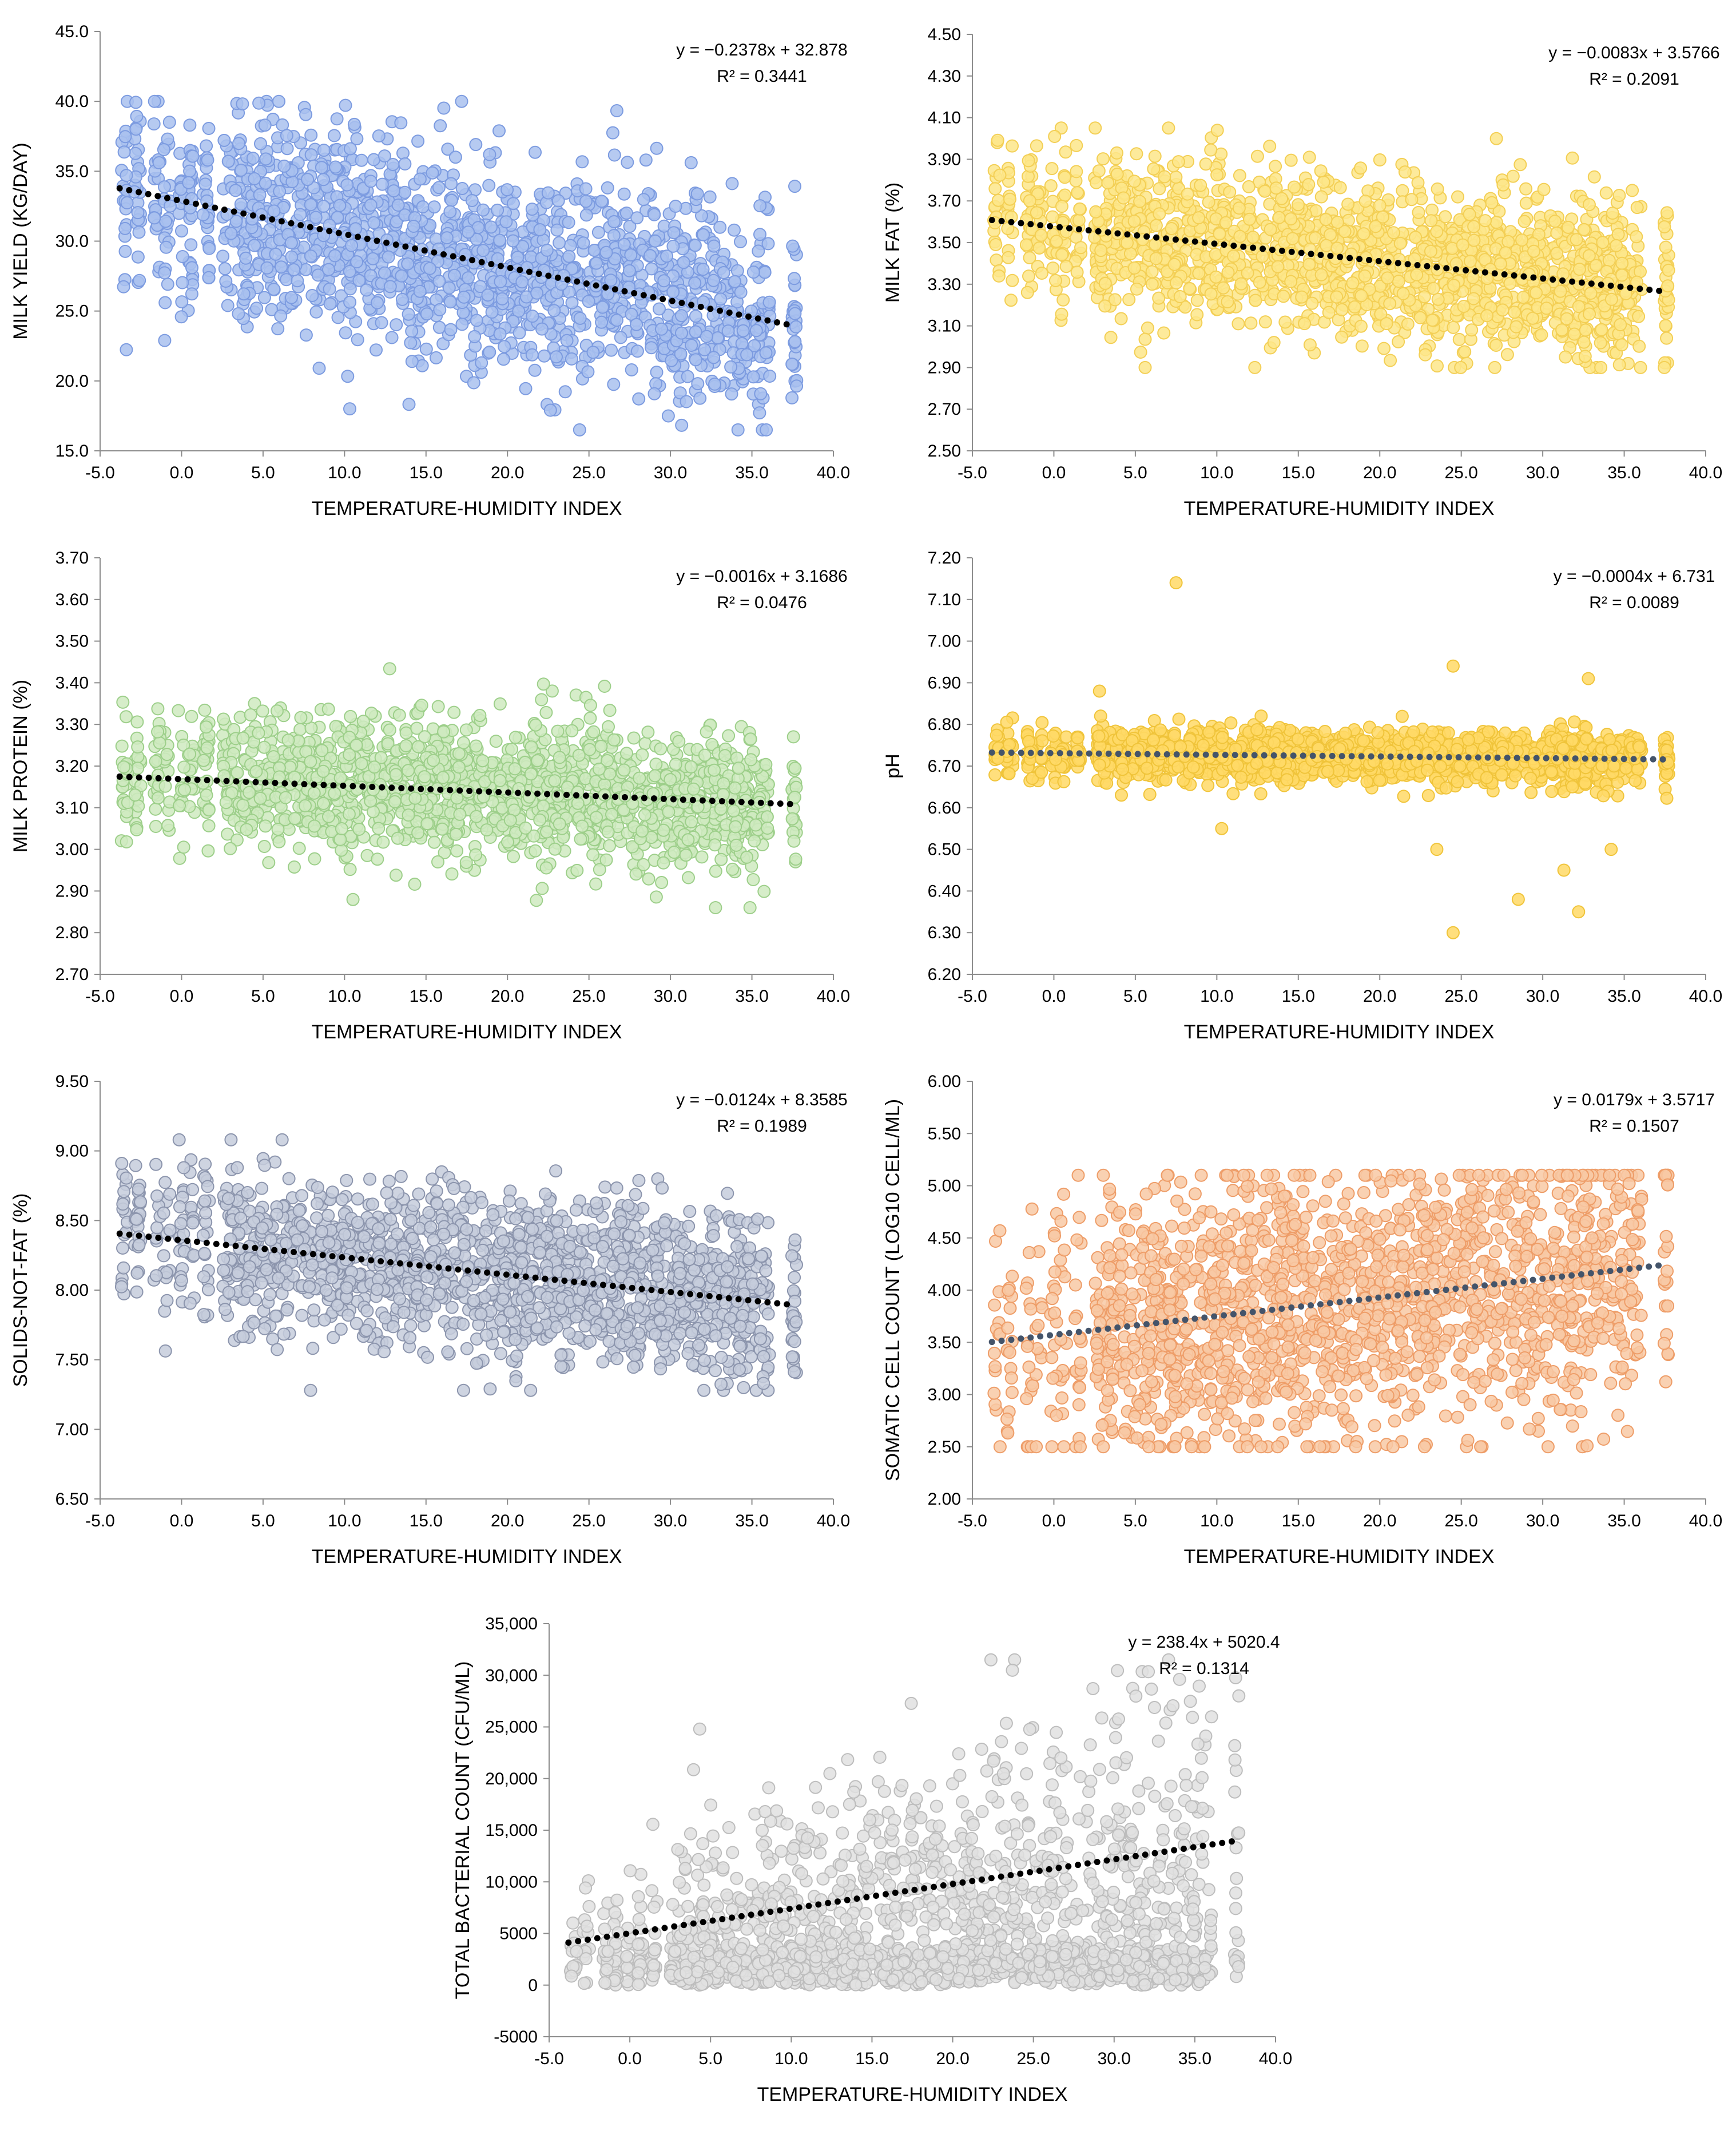  I want to click on y-tick-label: 35.0, so click(72, 171).